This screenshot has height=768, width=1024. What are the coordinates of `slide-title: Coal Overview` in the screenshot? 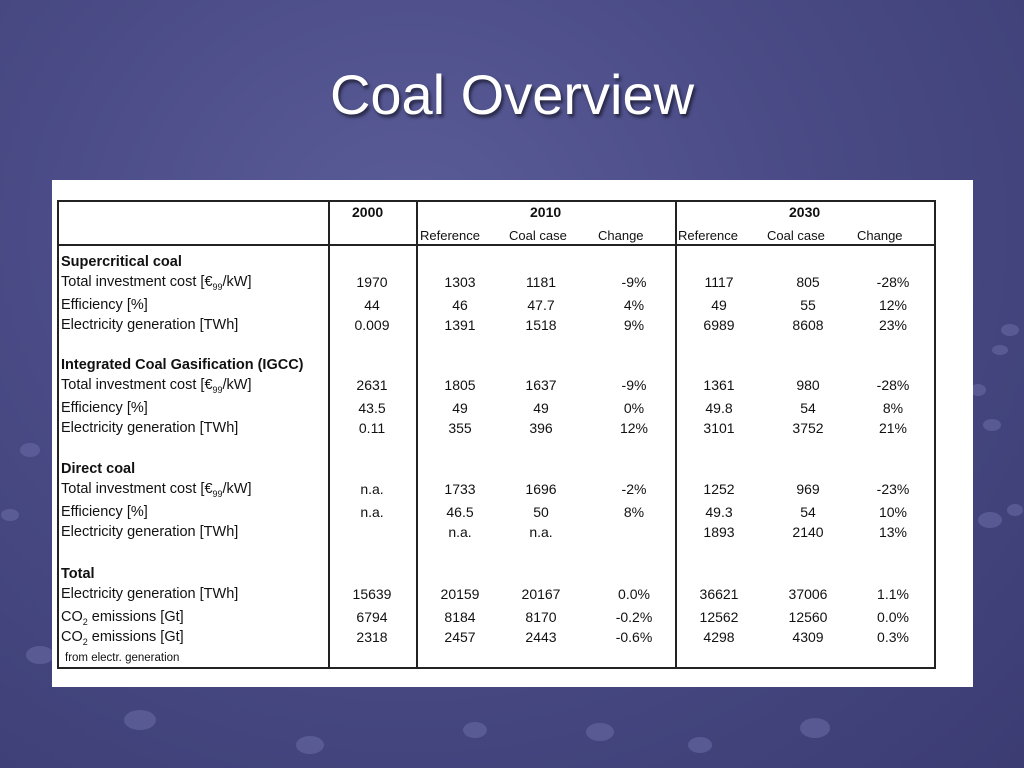 It's located at (512, 94).